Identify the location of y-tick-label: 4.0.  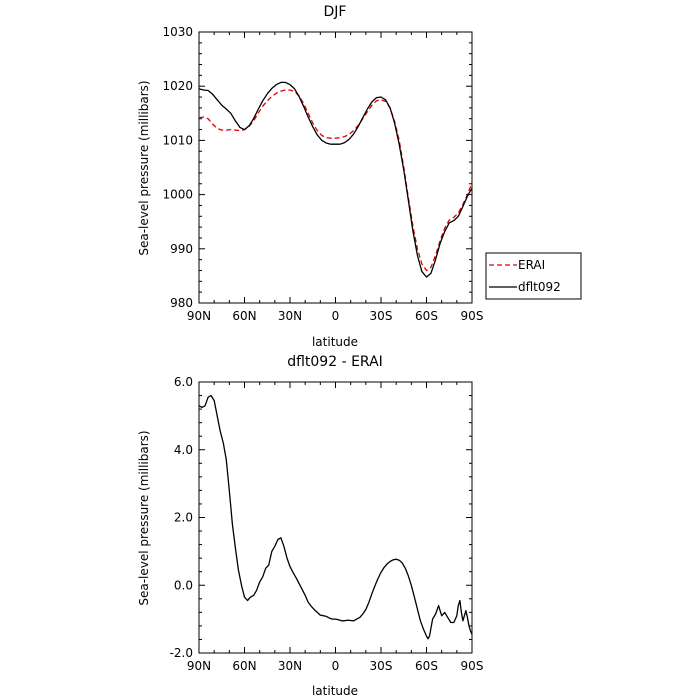
(183, 450).